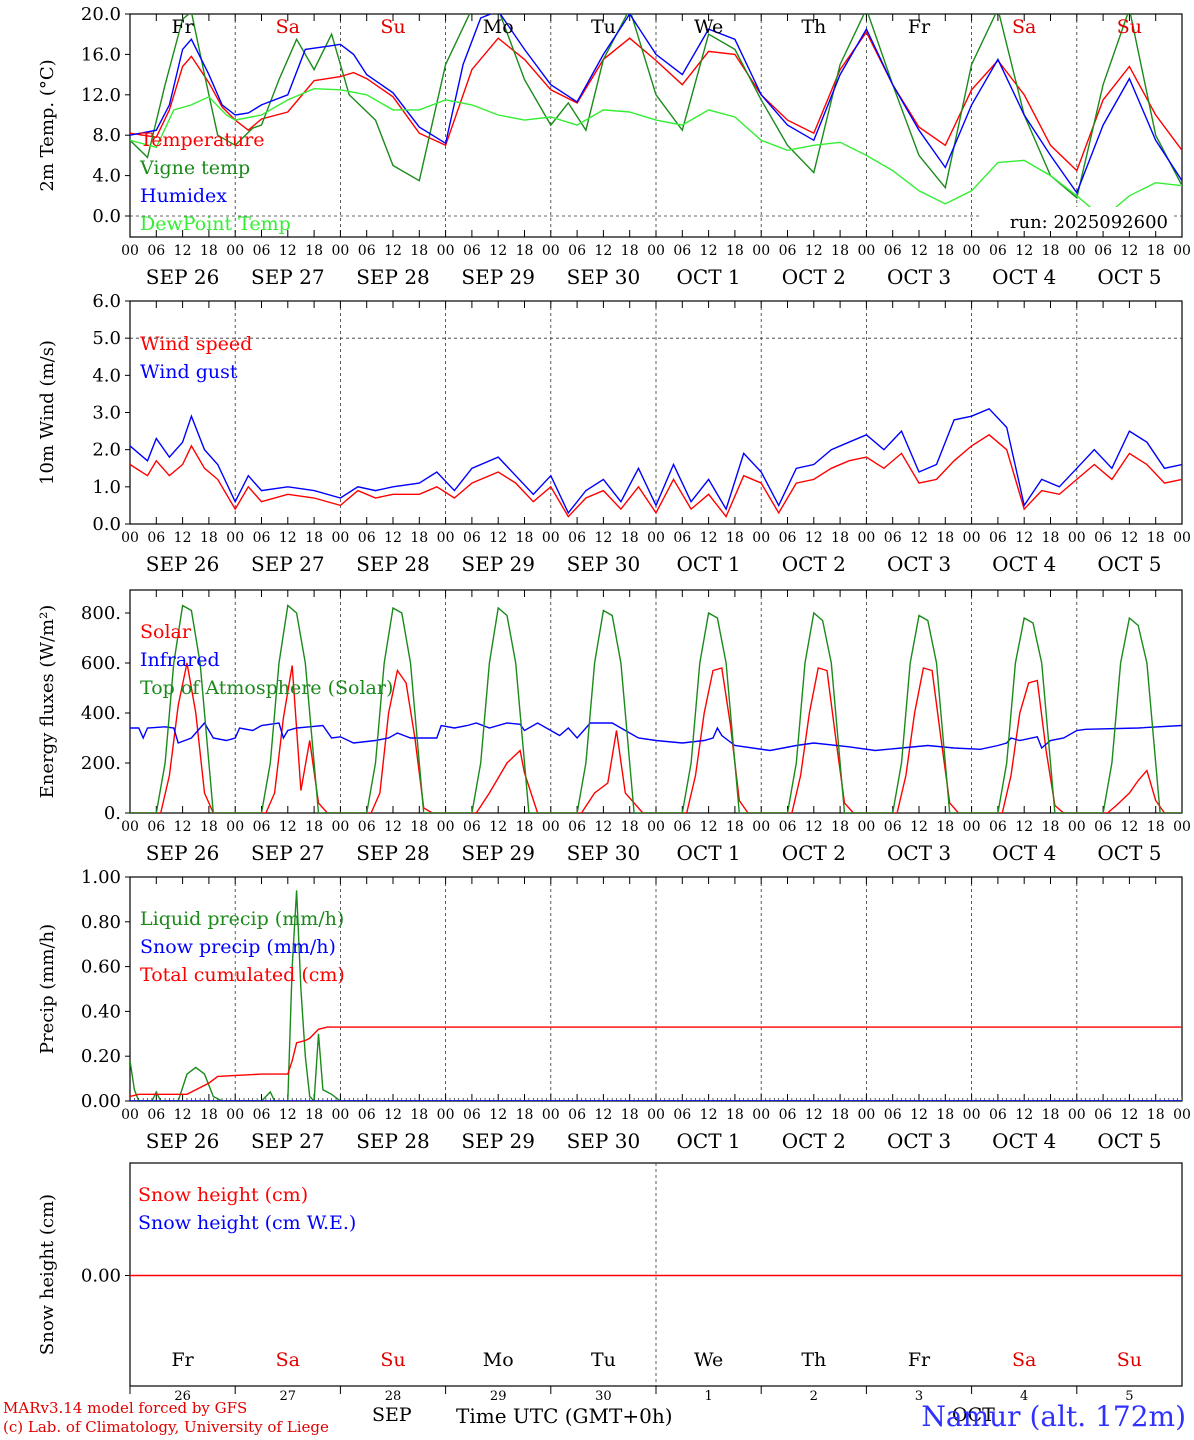 Image resolution: width=1194 pixels, height=1440 pixels. What do you see at coordinates (223, 1195) in the screenshot?
I see `legend-entry: Snow height (cm)` at bounding box center [223, 1195].